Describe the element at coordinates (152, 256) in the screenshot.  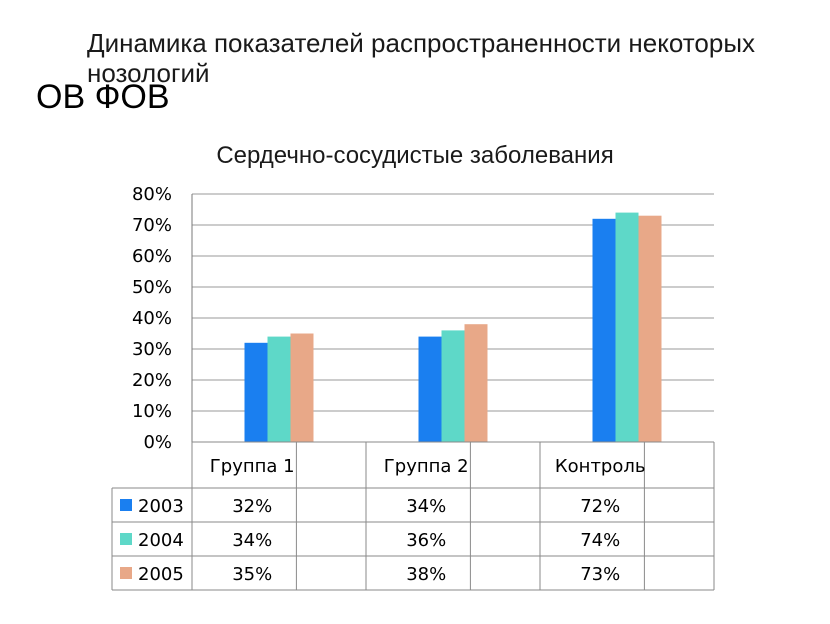
I see `y-tick-label: 60%` at that location.